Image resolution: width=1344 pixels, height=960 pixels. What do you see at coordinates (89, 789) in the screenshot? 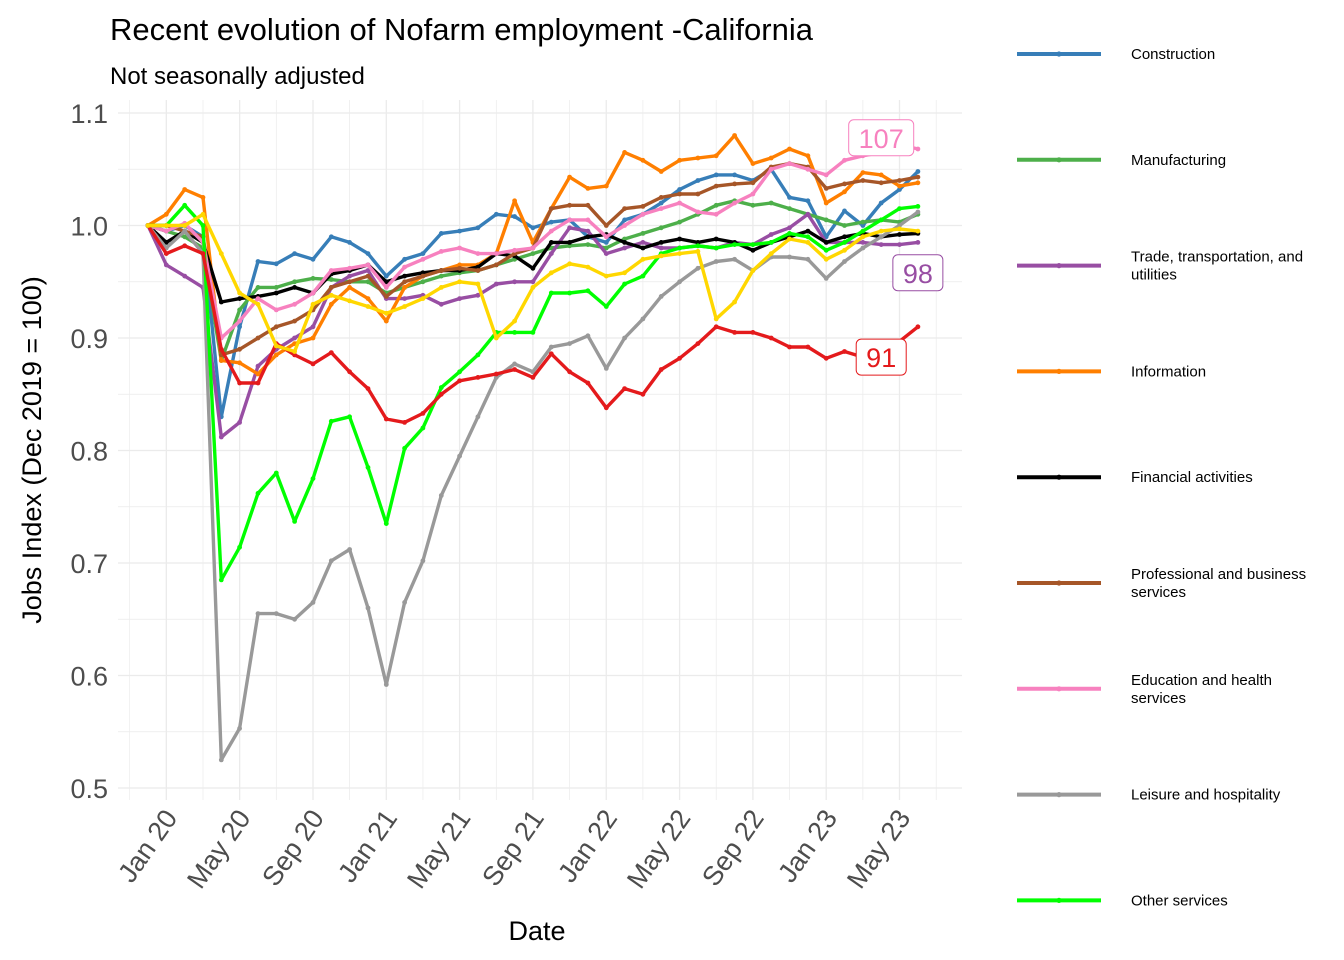
I see `y-tick-label: 0.5` at bounding box center [89, 789].